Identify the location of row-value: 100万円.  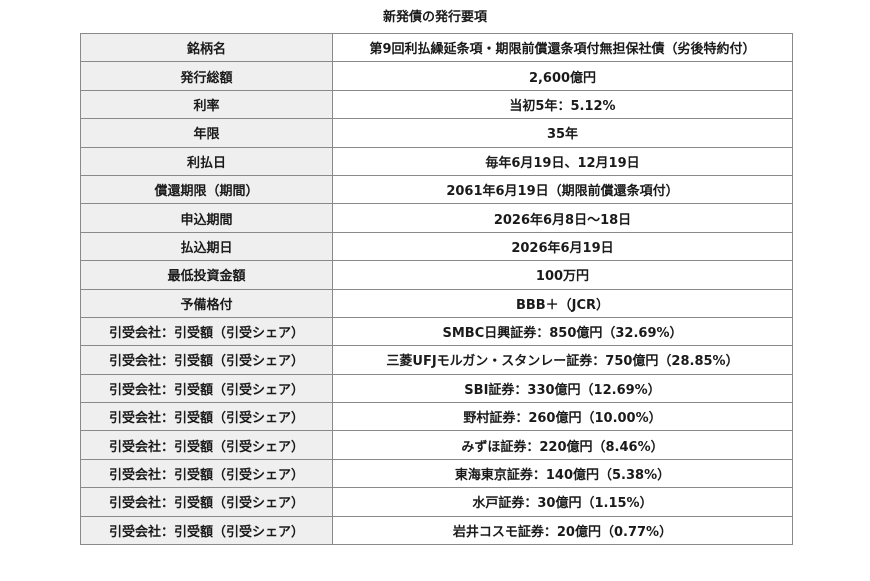
(562, 275).